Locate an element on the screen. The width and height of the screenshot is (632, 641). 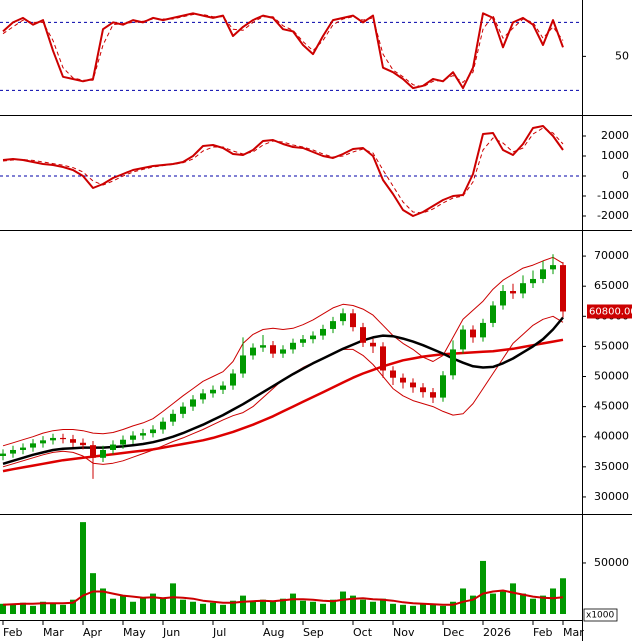
y-tick-label: 65000 is located at coordinates (611, 285).